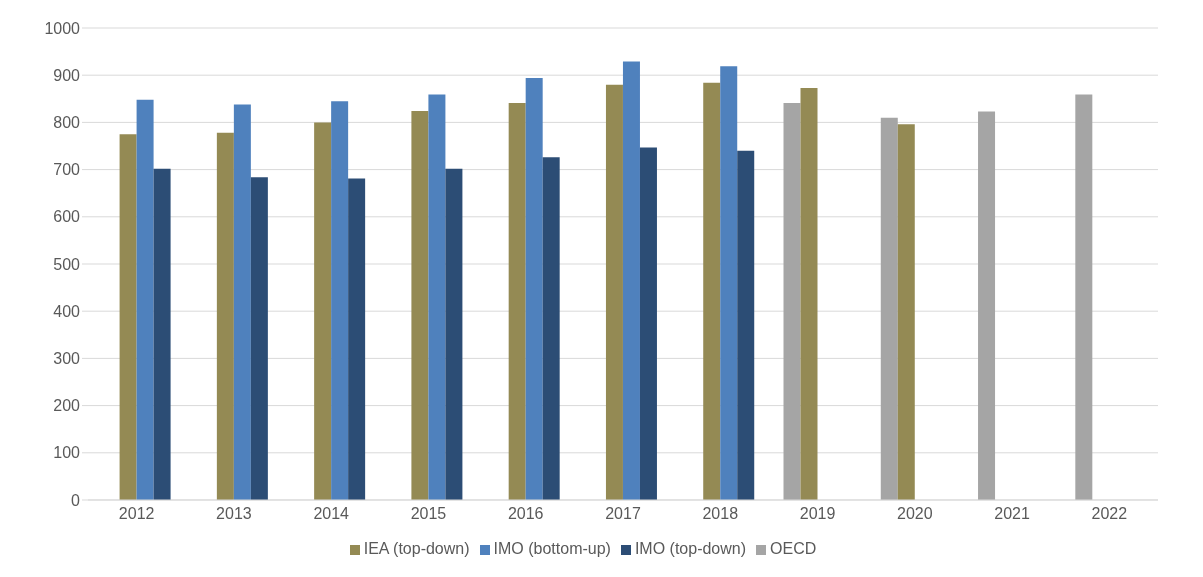  I want to click on x-tick-label: 2013, so click(234, 514).